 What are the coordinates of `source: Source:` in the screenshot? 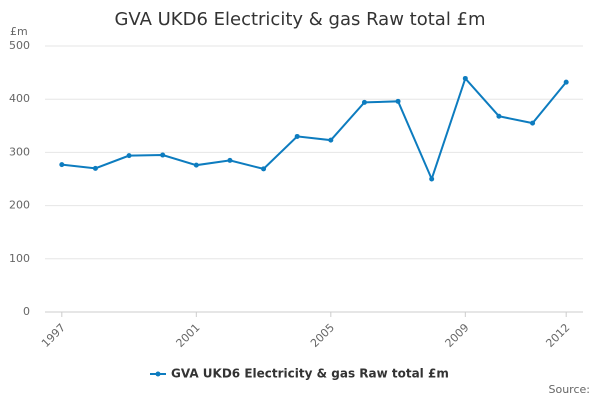 It's located at (570, 389).